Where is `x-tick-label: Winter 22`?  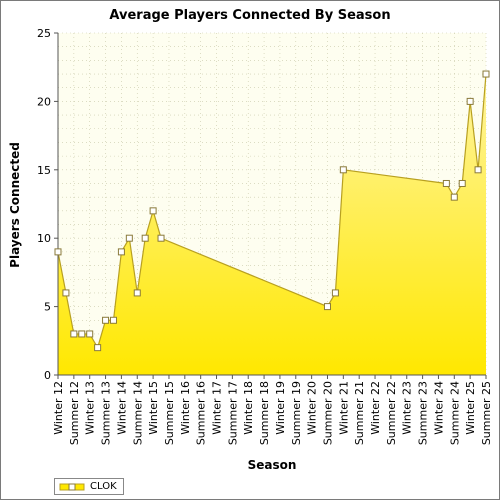
x-tick-label: Winter 22 is located at coordinates (375, 408).